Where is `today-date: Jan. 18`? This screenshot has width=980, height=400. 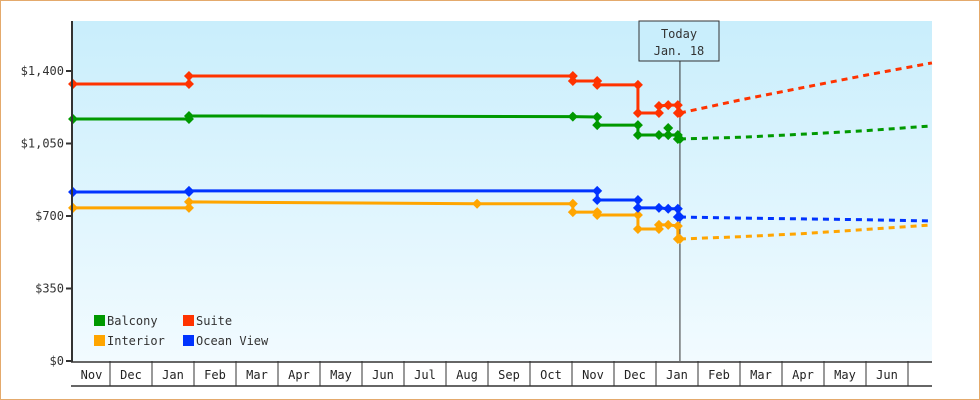 today-date: Jan. 18 is located at coordinates (679, 51).